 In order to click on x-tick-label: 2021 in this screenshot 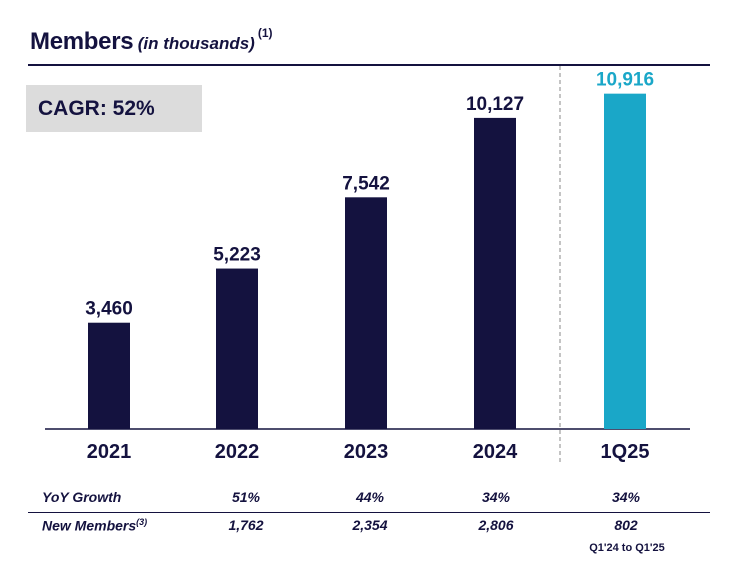, I will do `click(109, 452)`.